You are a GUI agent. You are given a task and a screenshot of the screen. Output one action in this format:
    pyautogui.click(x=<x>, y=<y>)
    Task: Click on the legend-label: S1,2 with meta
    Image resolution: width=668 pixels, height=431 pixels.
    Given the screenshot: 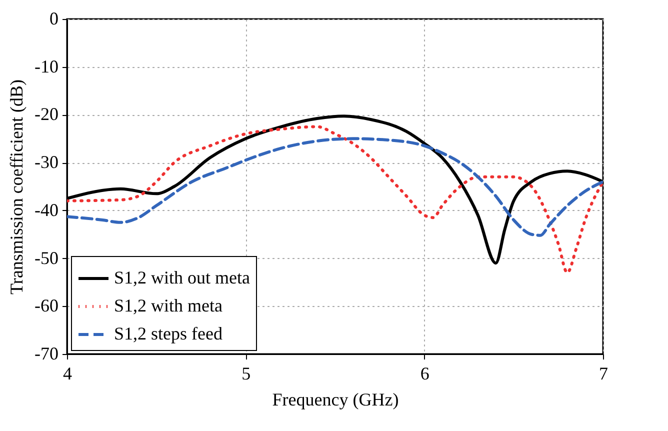 What is the action you would take?
    pyautogui.click(x=168, y=306)
    